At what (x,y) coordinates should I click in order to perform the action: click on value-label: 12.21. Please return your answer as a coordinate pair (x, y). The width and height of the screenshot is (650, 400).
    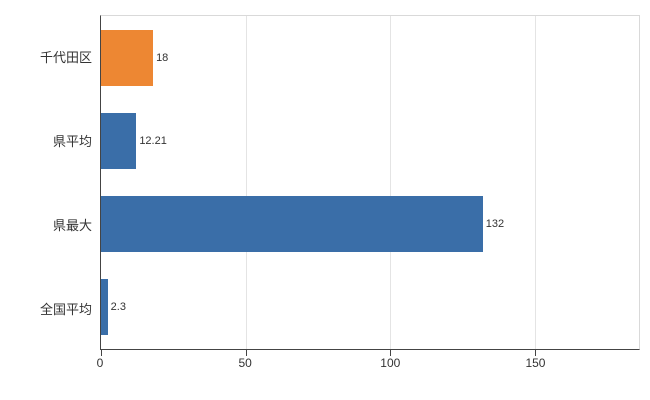
    Looking at the image, I should click on (153, 140).